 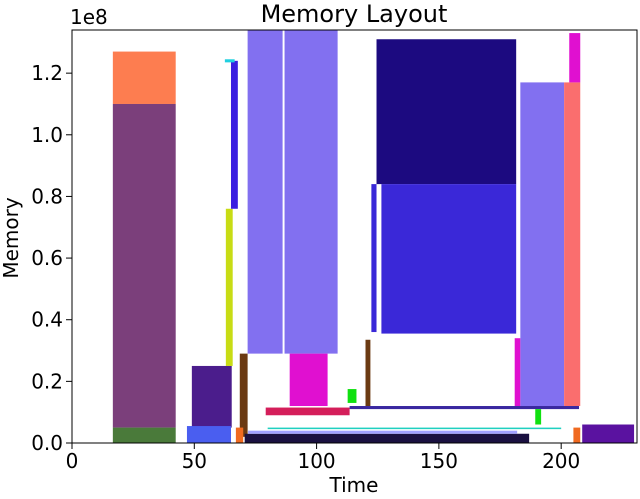 I want to click on y-offset-label: 1e8, so click(x=89, y=17).